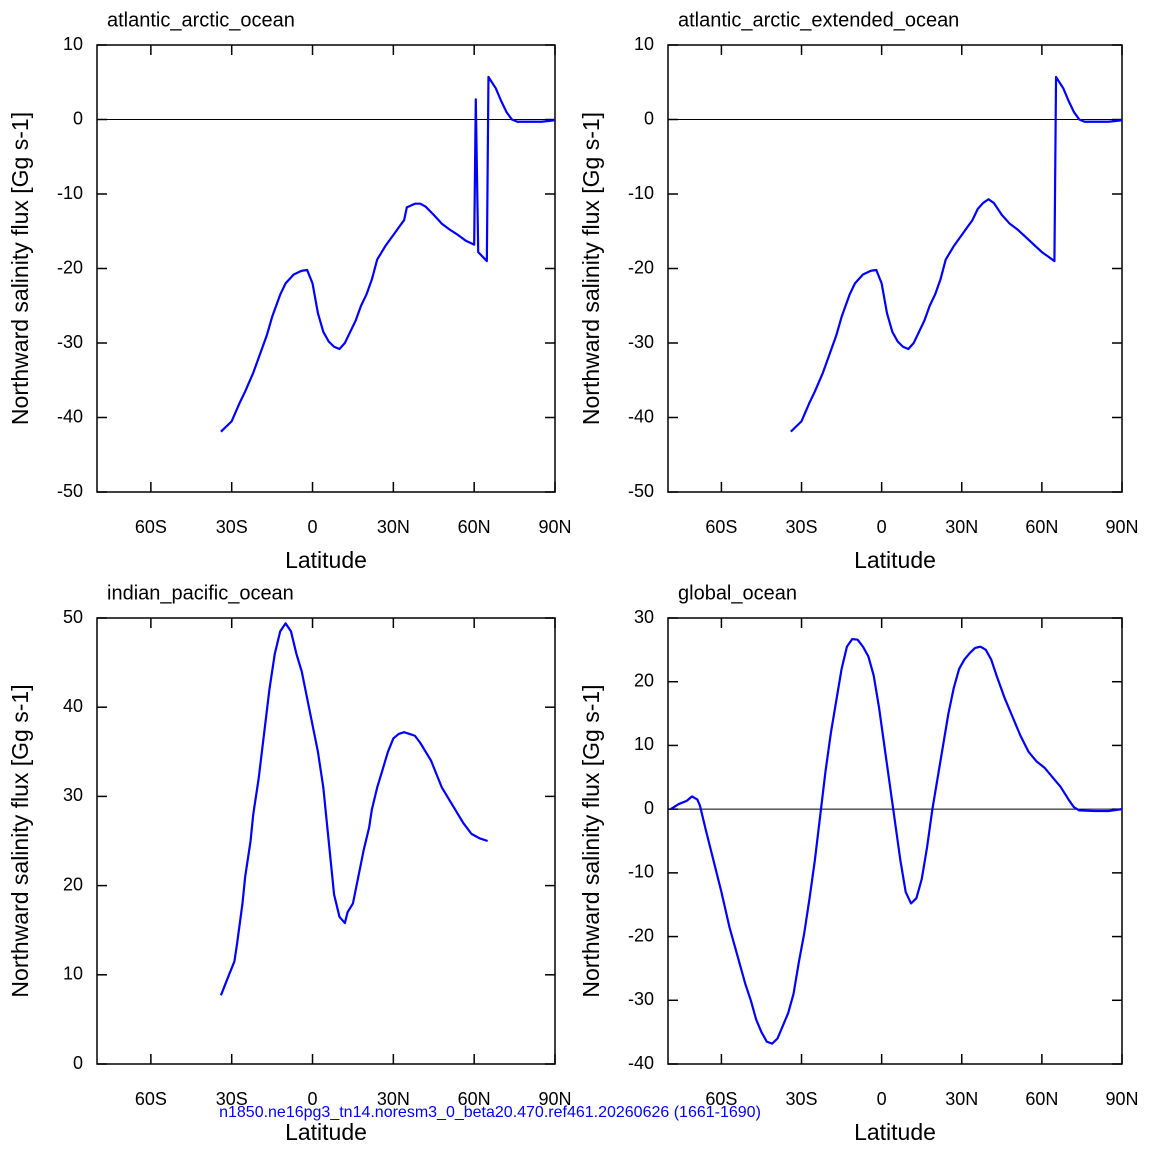 The image size is (1154, 1154). I want to click on panel-title: atlantic_arctic_ocean, so click(201, 20).